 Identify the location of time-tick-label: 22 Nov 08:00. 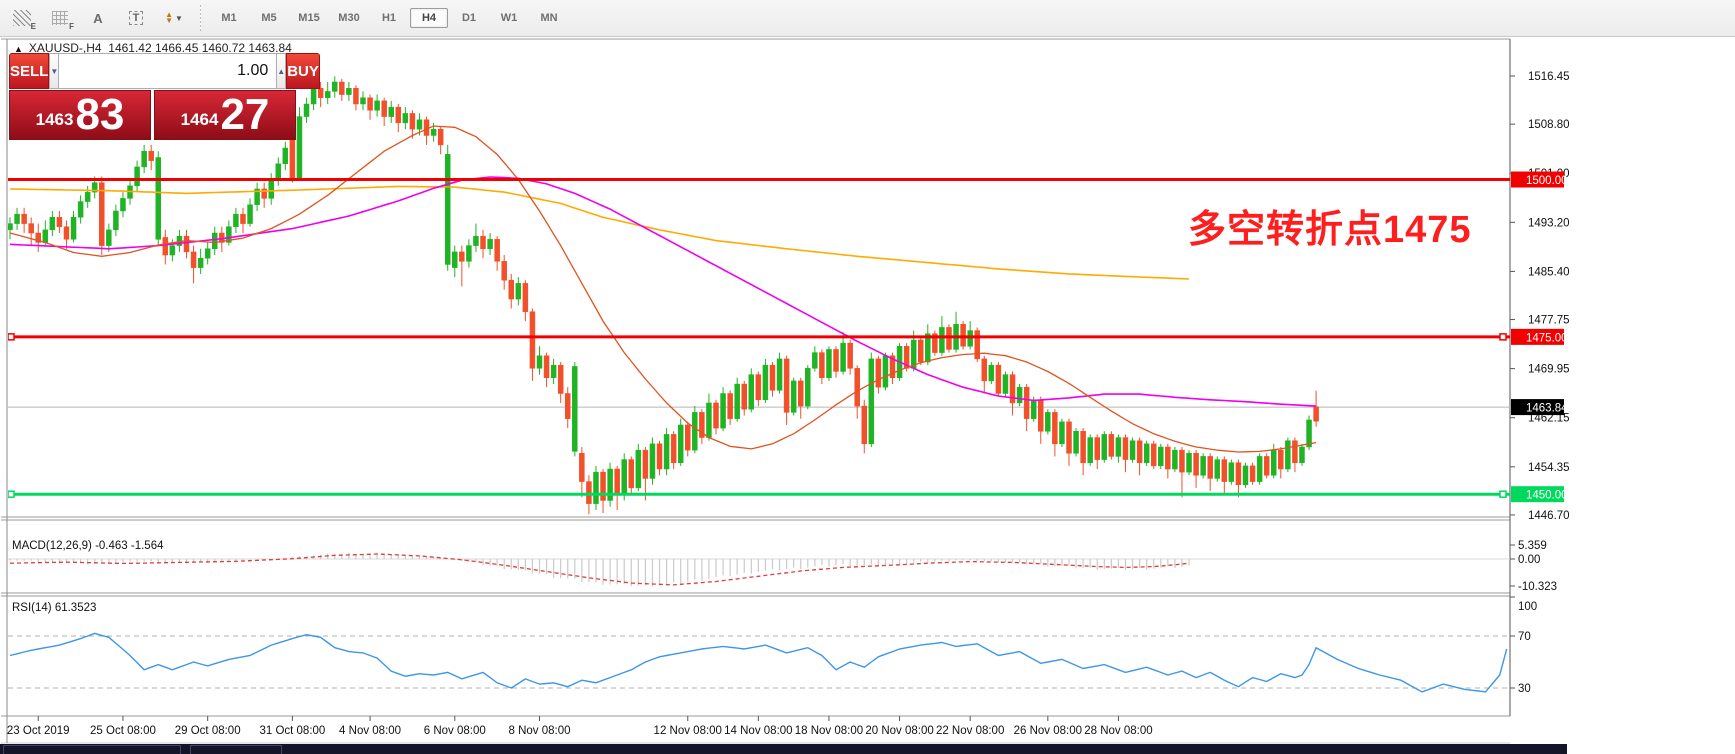
(970, 731).